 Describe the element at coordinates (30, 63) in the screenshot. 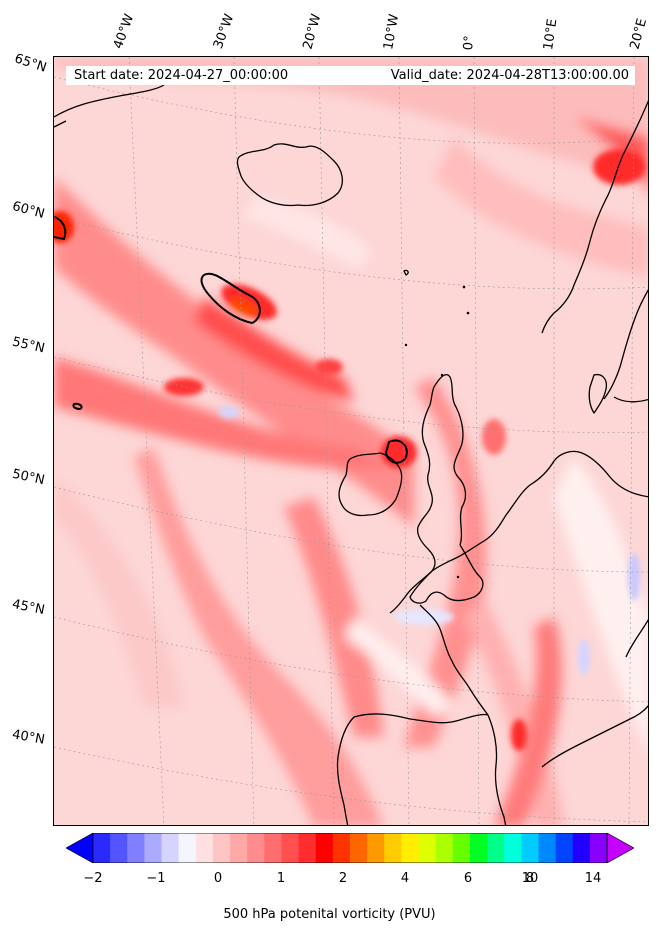

I see `lat-label-65n: 65°N` at that location.